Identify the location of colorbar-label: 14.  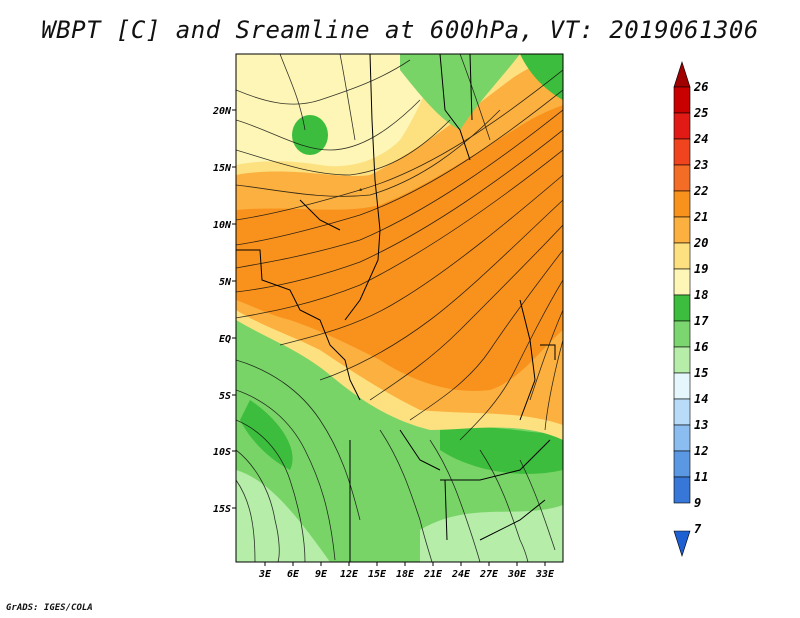
(701, 399).